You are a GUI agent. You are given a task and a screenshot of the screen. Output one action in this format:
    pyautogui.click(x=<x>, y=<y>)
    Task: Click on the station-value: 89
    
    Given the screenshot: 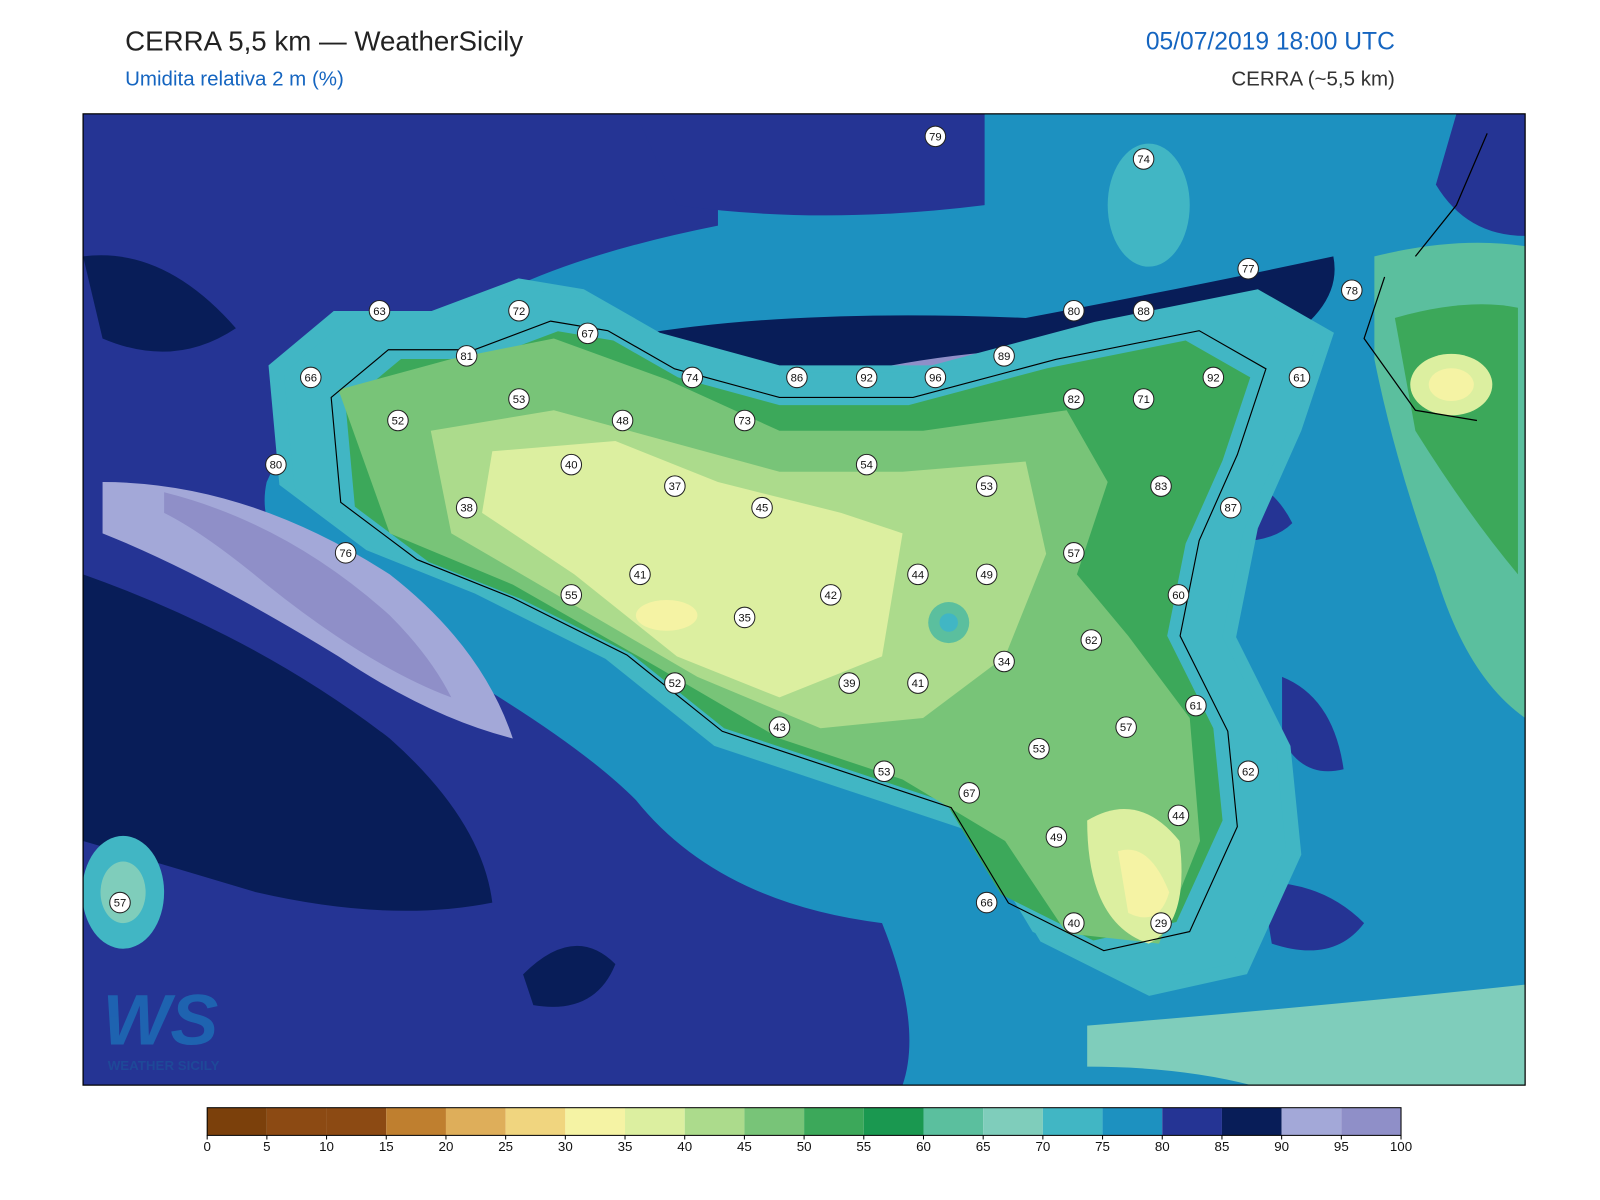 What is the action you would take?
    pyautogui.click(x=1004, y=357)
    